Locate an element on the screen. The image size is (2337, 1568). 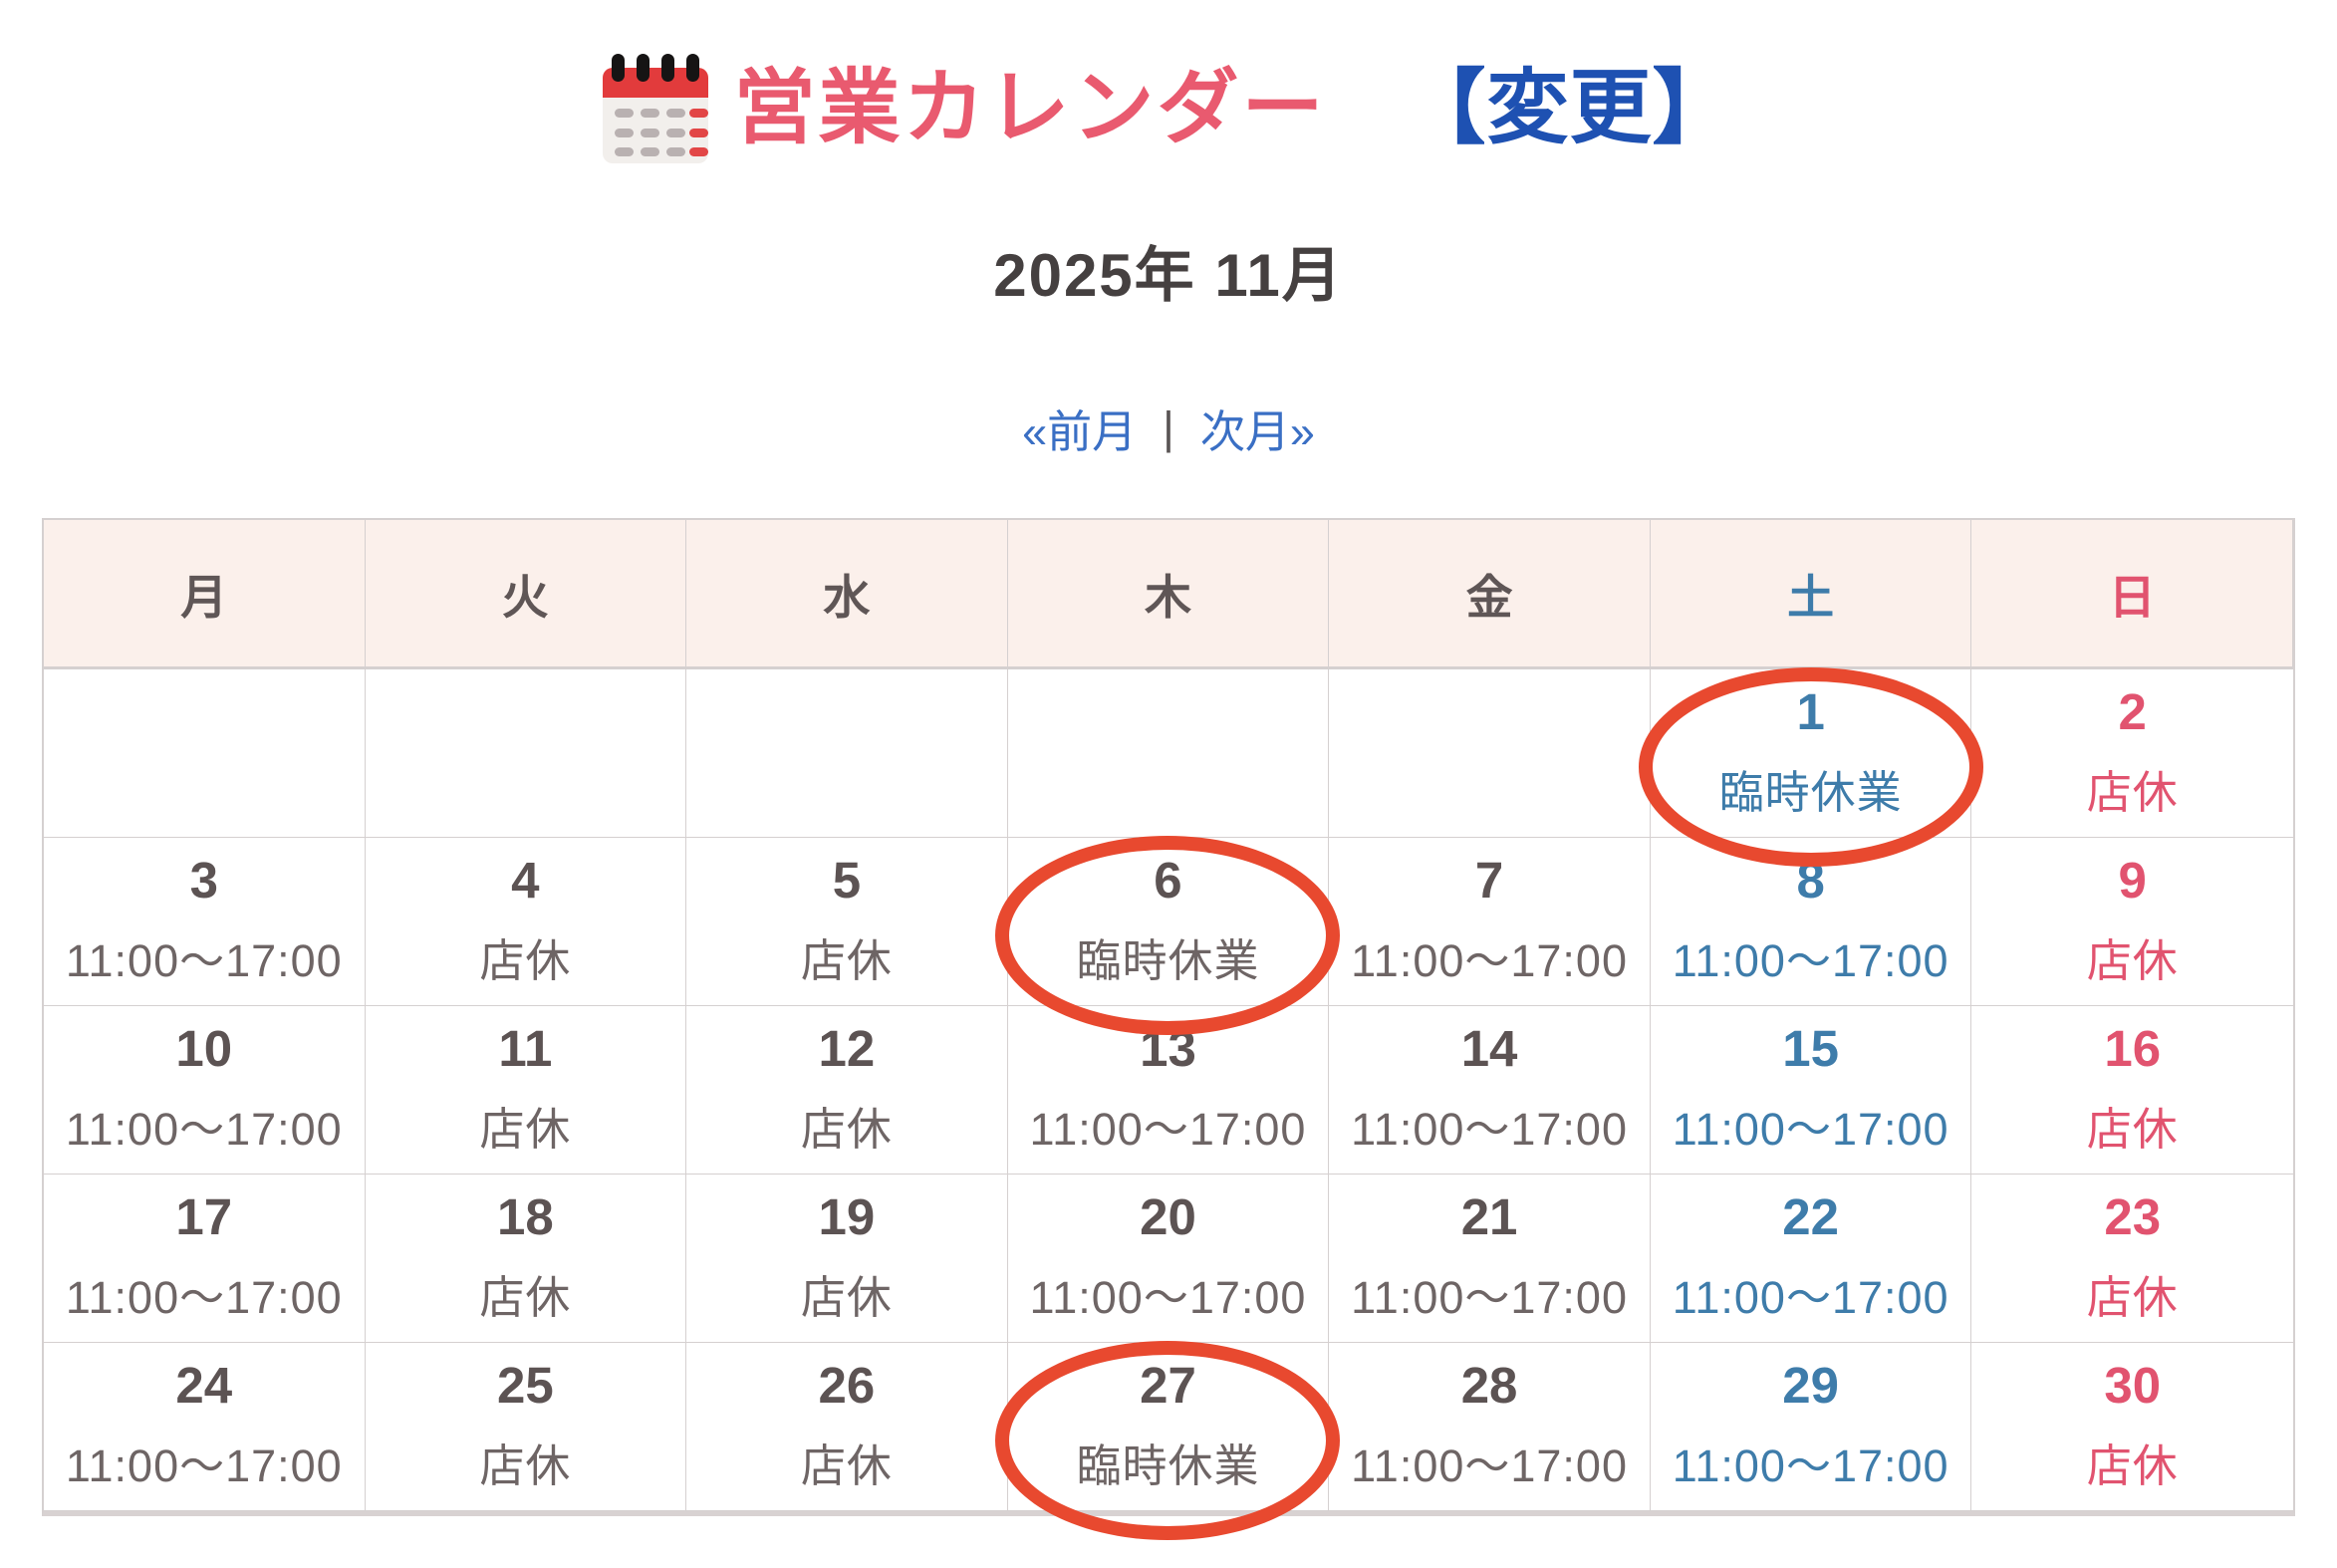
cell-date: 7 is located at coordinates (1489, 880).